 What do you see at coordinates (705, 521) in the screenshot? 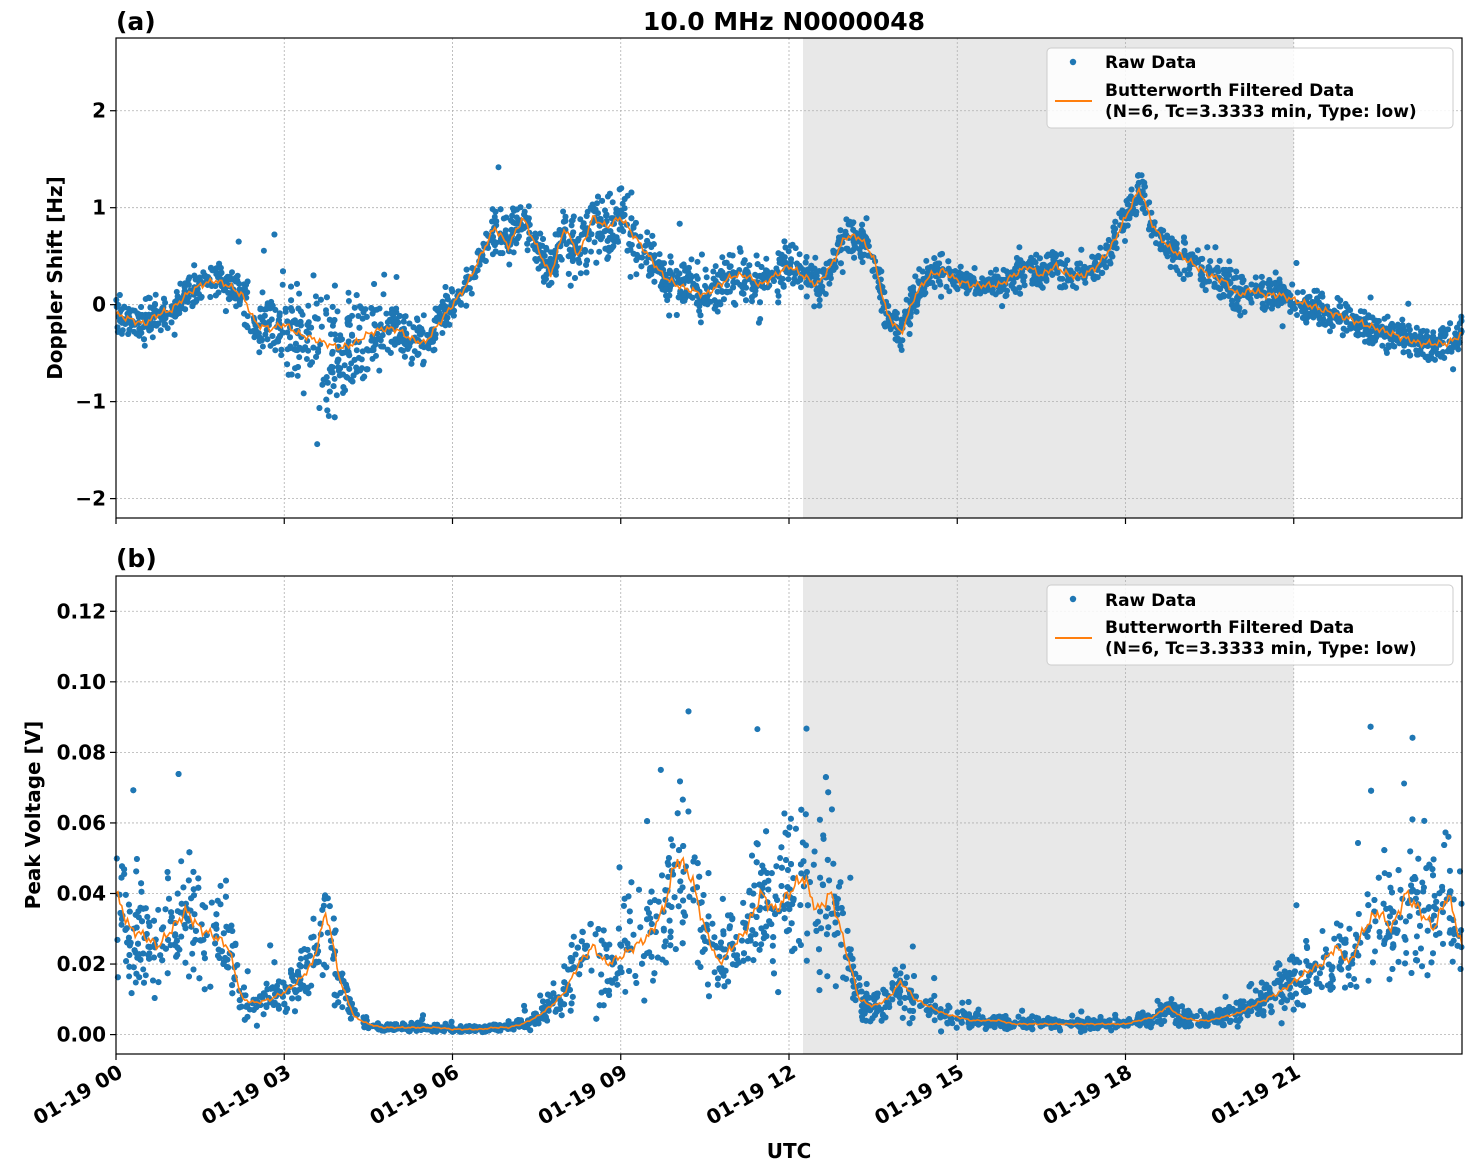
I see `panel-a-x-ticks` at bounding box center [705, 521].